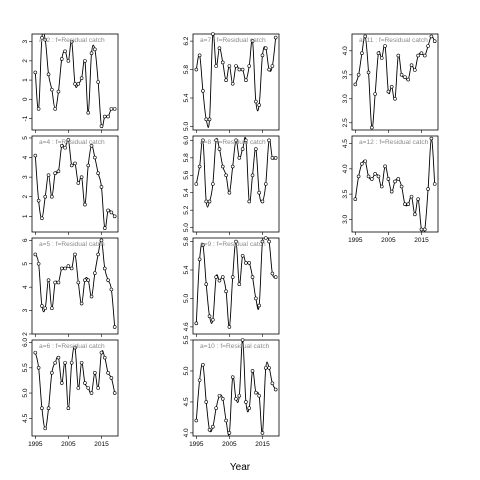 This screenshot has height=480, width=480. I want to click on panel-title: a=4 : f=Residual catch, so click(72, 142).